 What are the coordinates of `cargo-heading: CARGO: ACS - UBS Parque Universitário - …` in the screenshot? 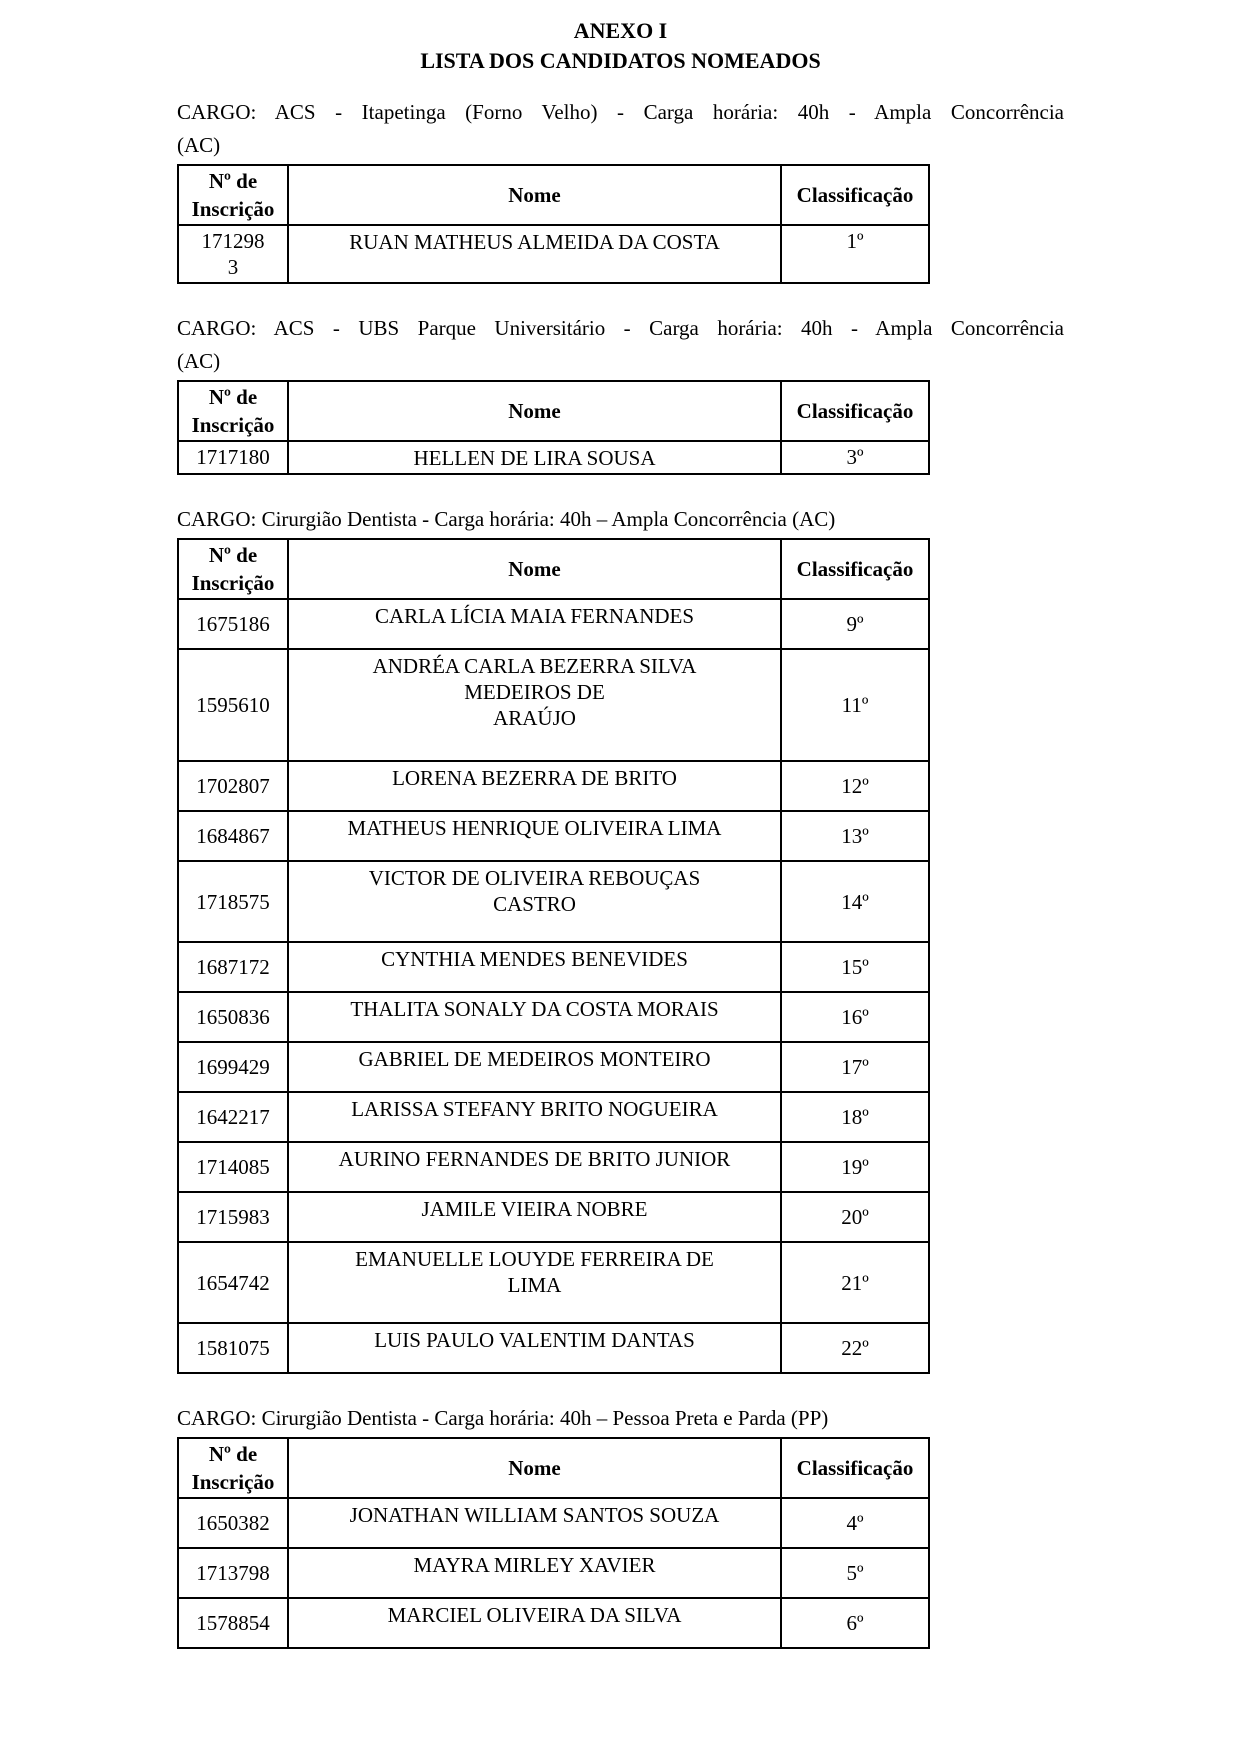 It's located at (620, 345).